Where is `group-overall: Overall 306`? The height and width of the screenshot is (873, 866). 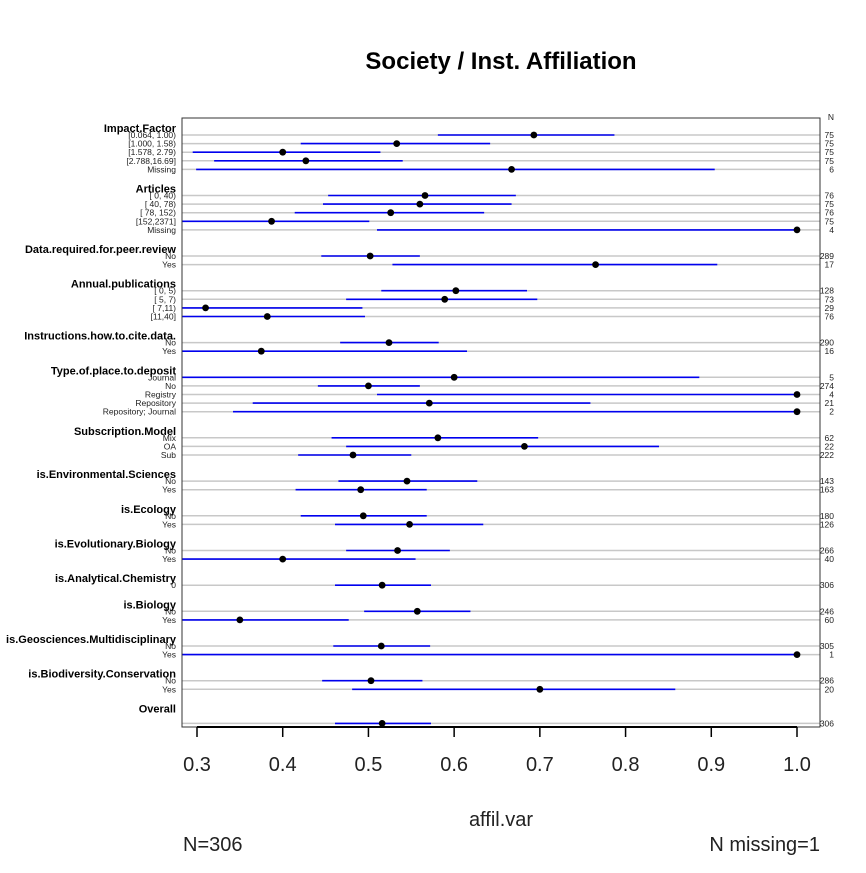
group-overall: Overall 306 is located at coordinates (487, 715).